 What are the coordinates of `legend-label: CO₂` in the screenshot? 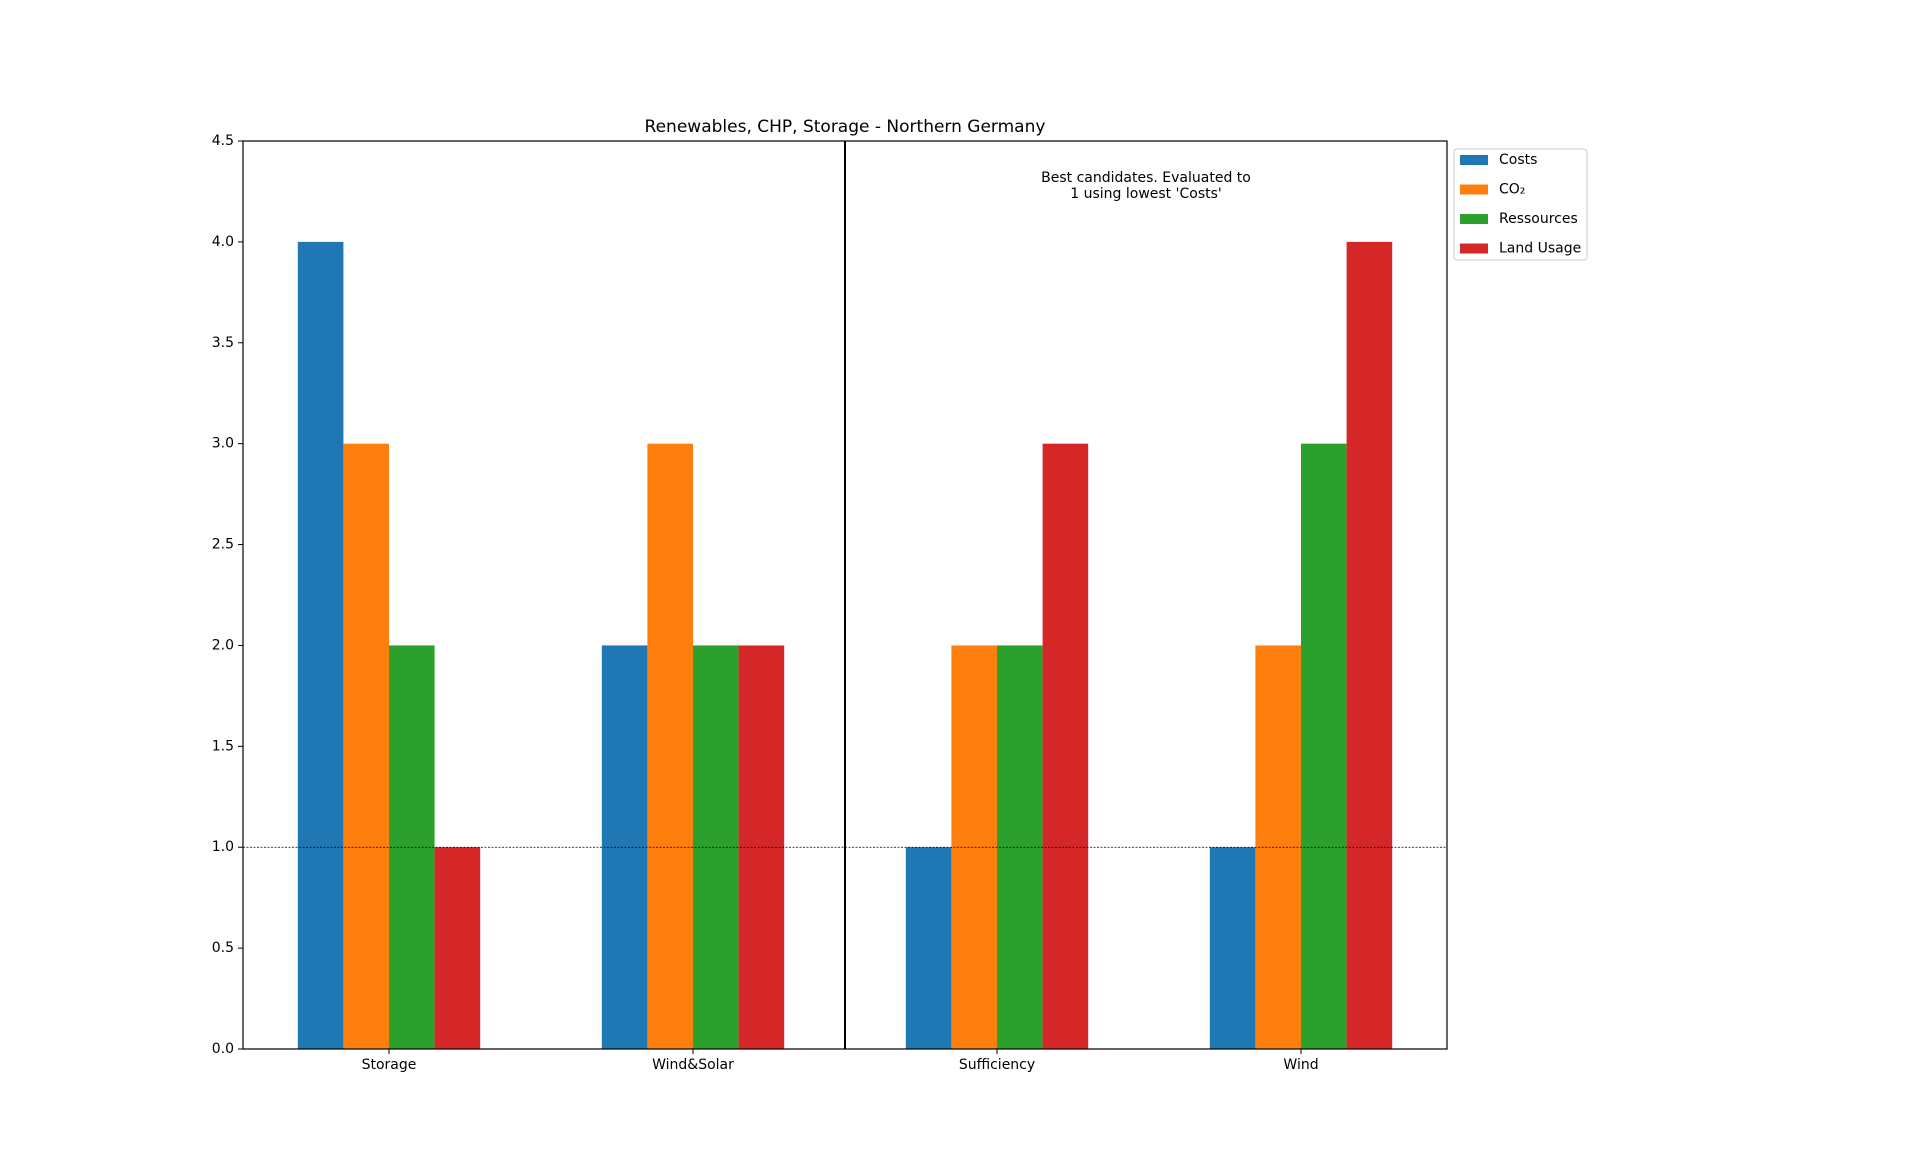 It's located at (1512, 190).